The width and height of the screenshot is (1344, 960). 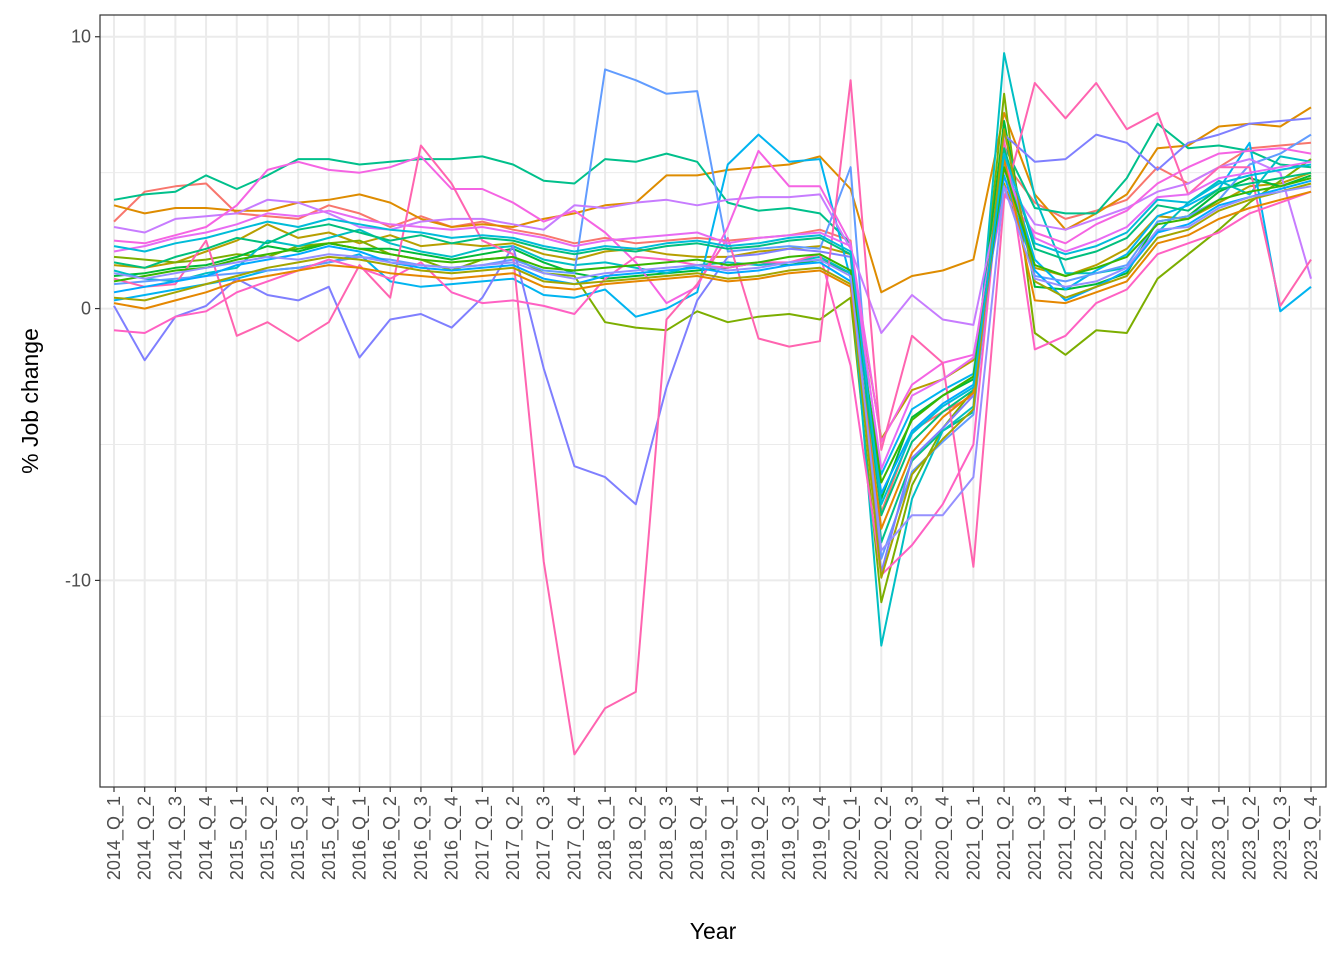 What do you see at coordinates (390, 838) in the screenshot?
I see `x-tick-label: 2016_Q_2` at bounding box center [390, 838].